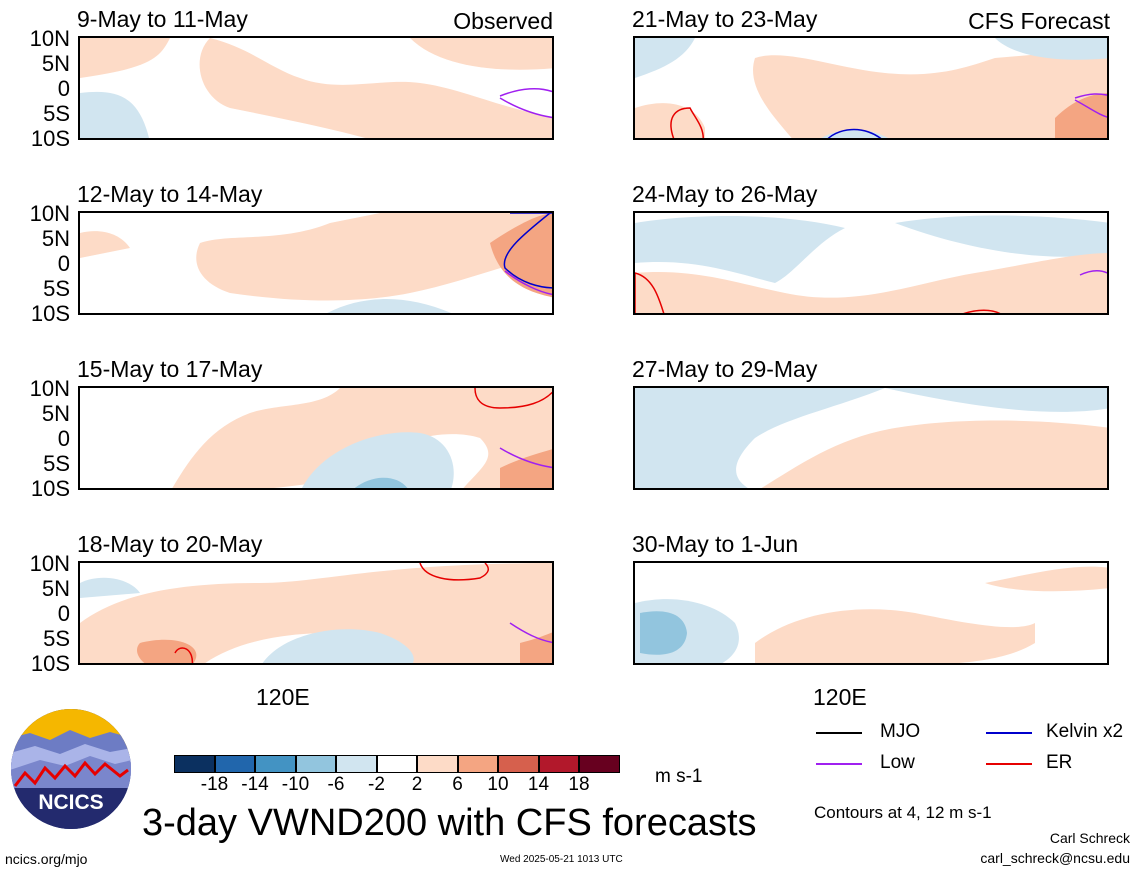 The height and width of the screenshot is (873, 1135). I want to click on observed-label: Observed, so click(503, 21).